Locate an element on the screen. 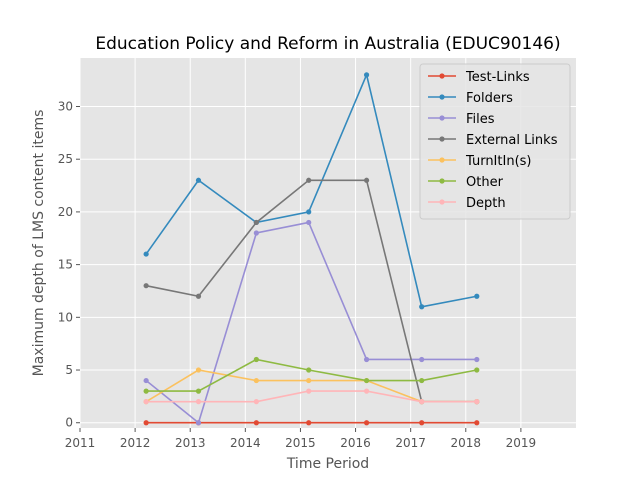  y-tick-label: 10 is located at coordinates (65, 317).